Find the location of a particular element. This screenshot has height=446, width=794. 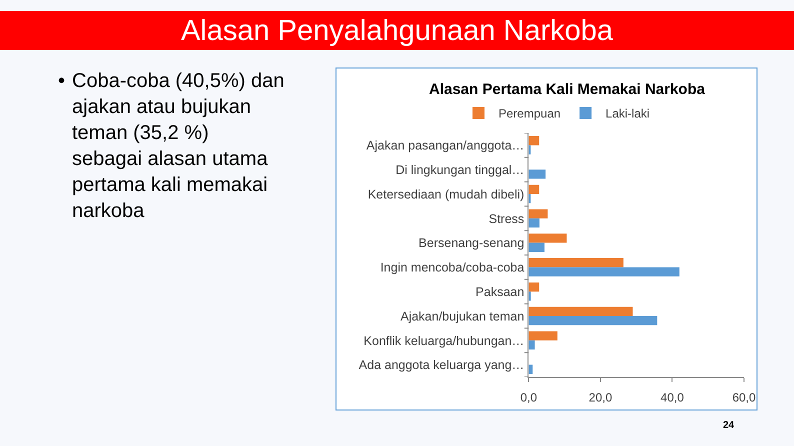

y-tick-label: Paksaan is located at coordinates (500, 291).